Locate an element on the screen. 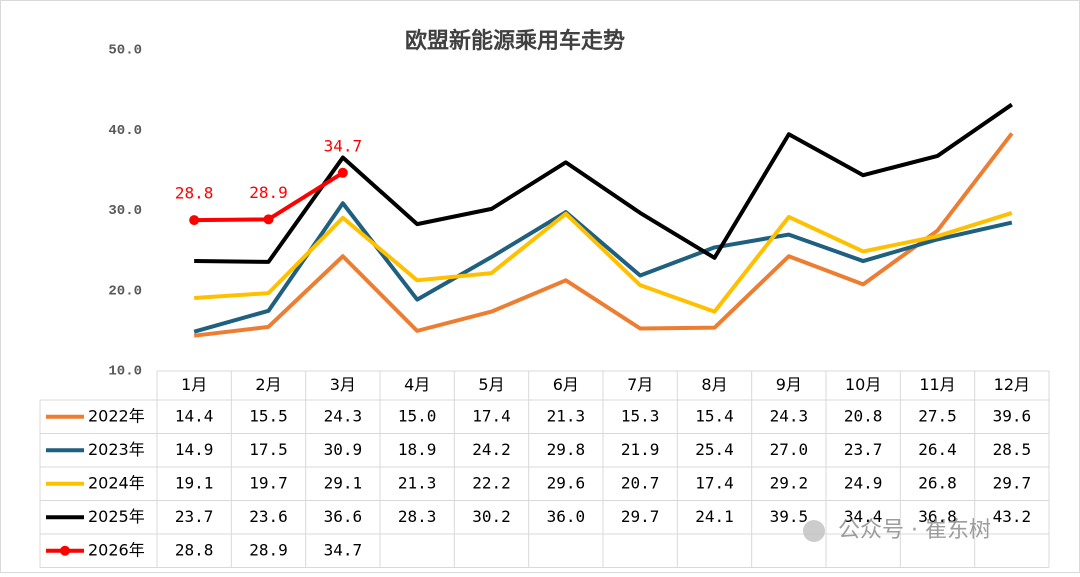  table-cell: 28.5 is located at coordinates (1012, 449).